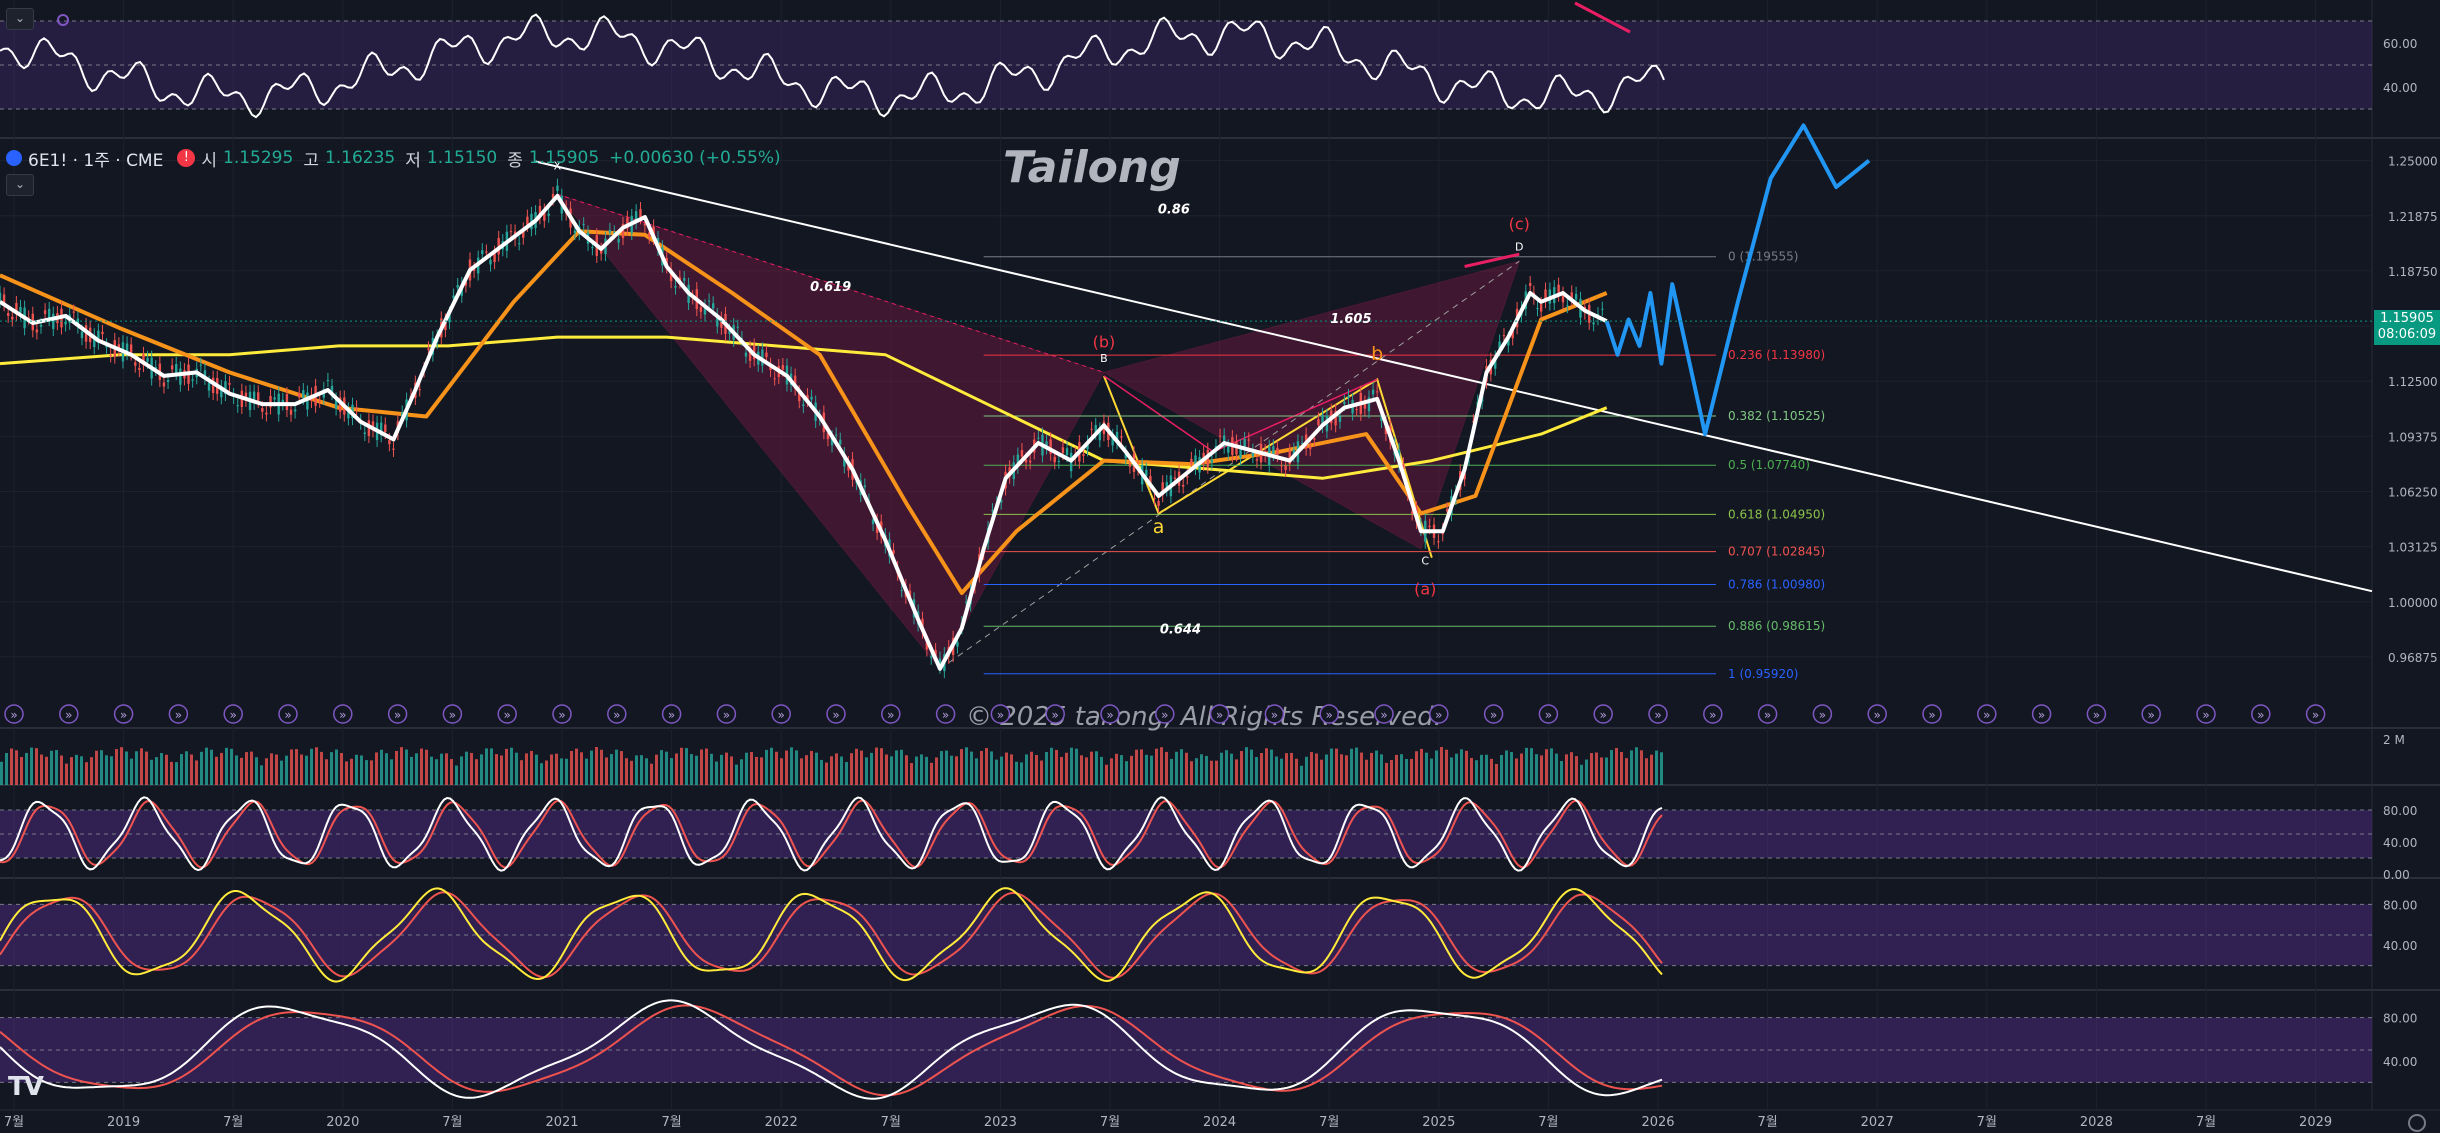 This screenshot has height=1133, width=2440. I want to click on oscillator-signal-line, so click(831, 935).